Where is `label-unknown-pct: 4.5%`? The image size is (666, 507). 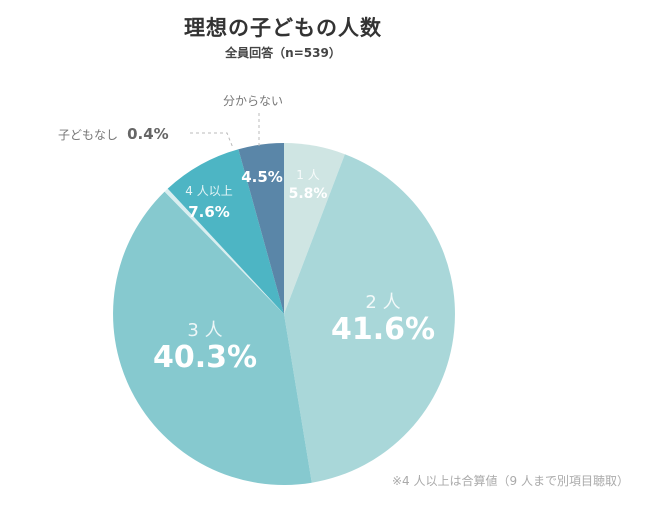
label-unknown-pct: 4.5% is located at coordinates (262, 177).